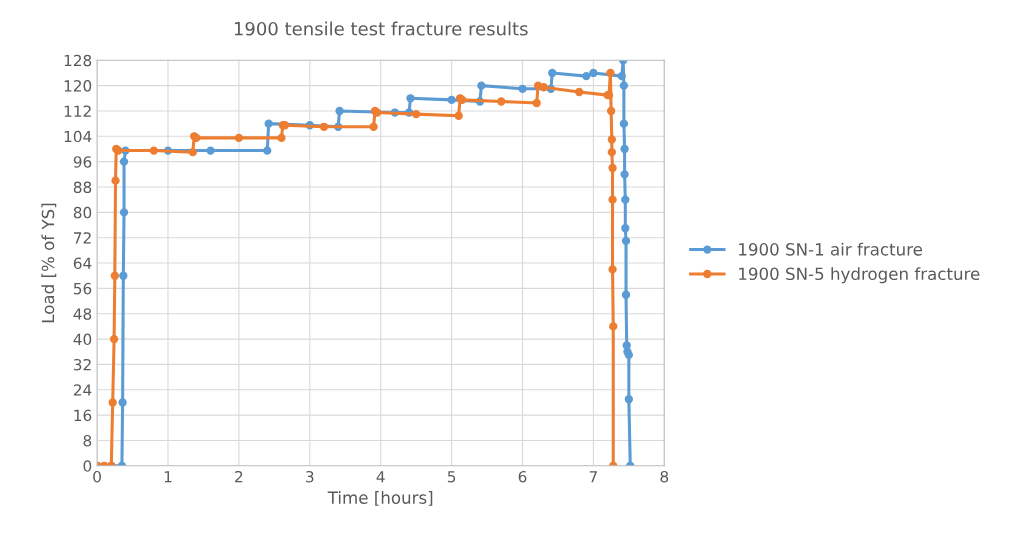 This screenshot has height=548, width=1022. I want to click on y-tick-label: 72, so click(82, 238).